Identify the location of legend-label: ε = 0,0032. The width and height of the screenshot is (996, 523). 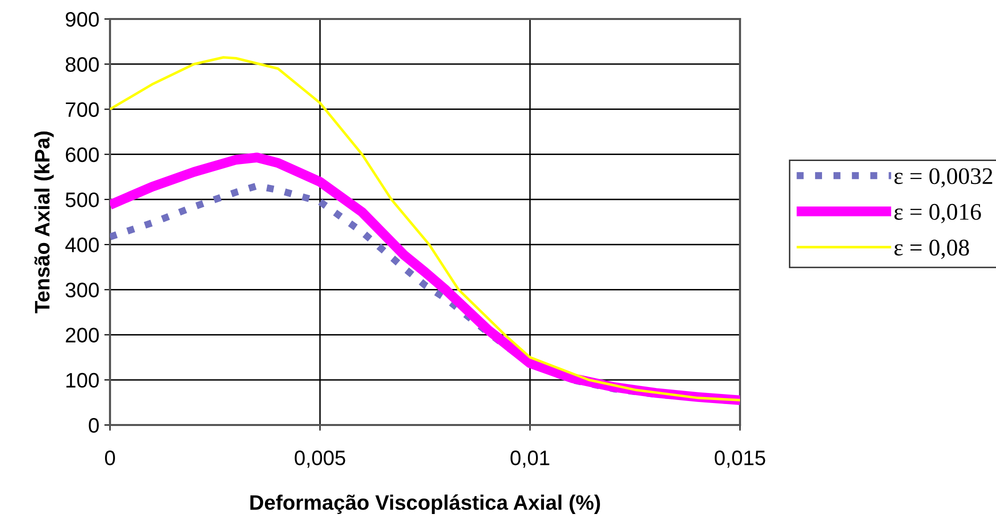
(943, 178).